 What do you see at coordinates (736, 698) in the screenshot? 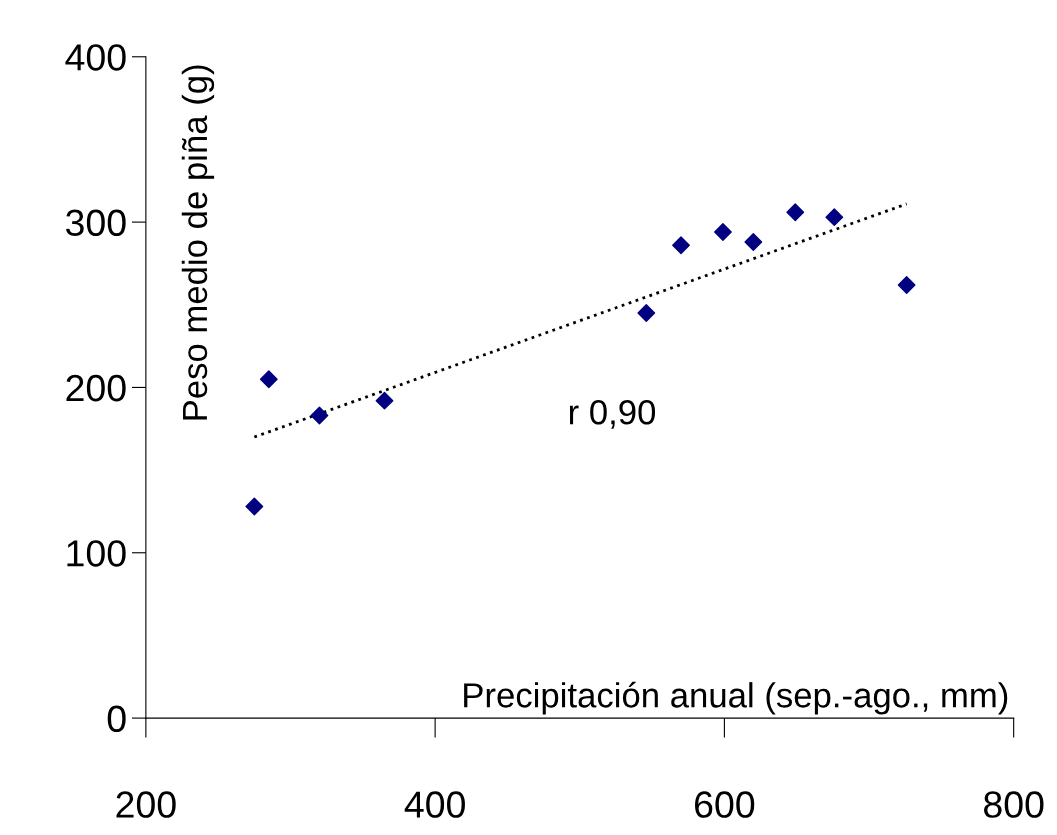
I see `x-axis-title: Precipitación anual (sep.-ago., mm)` at bounding box center [736, 698].